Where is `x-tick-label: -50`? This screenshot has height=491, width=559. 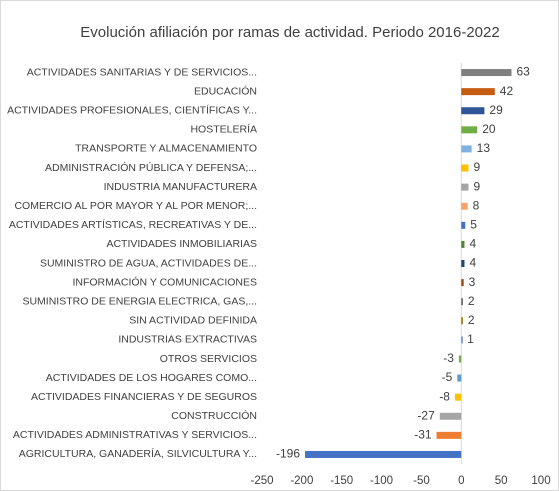 x-tick-label: -50 is located at coordinates (421, 481).